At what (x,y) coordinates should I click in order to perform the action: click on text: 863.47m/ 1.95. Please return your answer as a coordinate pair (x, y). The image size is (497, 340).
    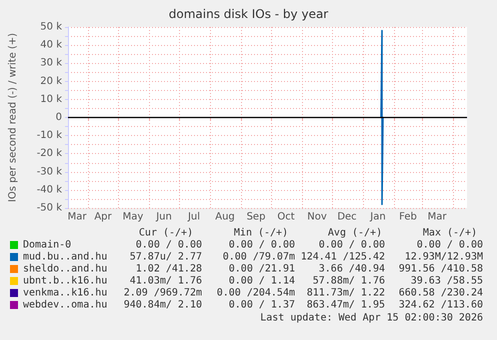
    Looking at the image, I should click on (345, 305).